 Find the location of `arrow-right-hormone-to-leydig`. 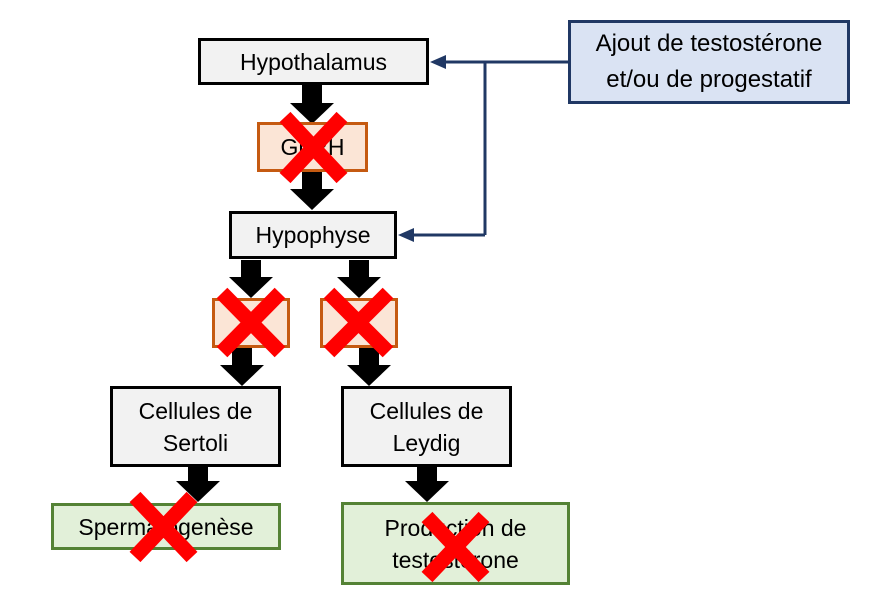

arrow-right-hormone-to-leydig is located at coordinates (369, 366).